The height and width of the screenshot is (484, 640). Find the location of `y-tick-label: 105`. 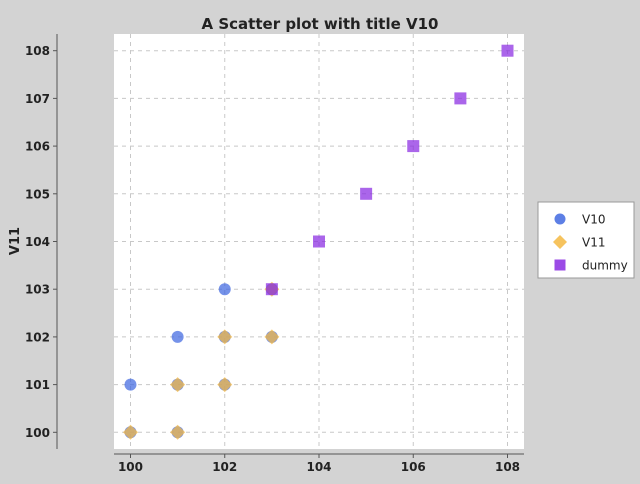

y-tick-label: 105 is located at coordinates (37, 194).